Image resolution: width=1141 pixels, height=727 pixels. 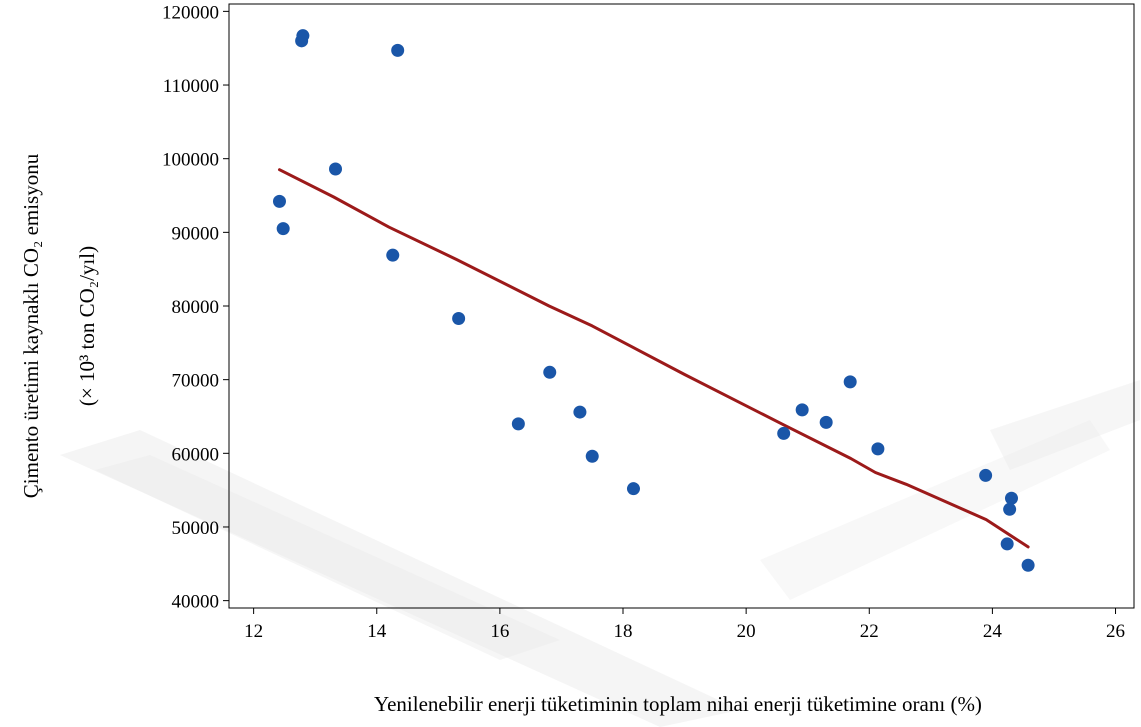 What do you see at coordinates (196, 528) in the screenshot?
I see `y-tick-label: 50000` at bounding box center [196, 528].